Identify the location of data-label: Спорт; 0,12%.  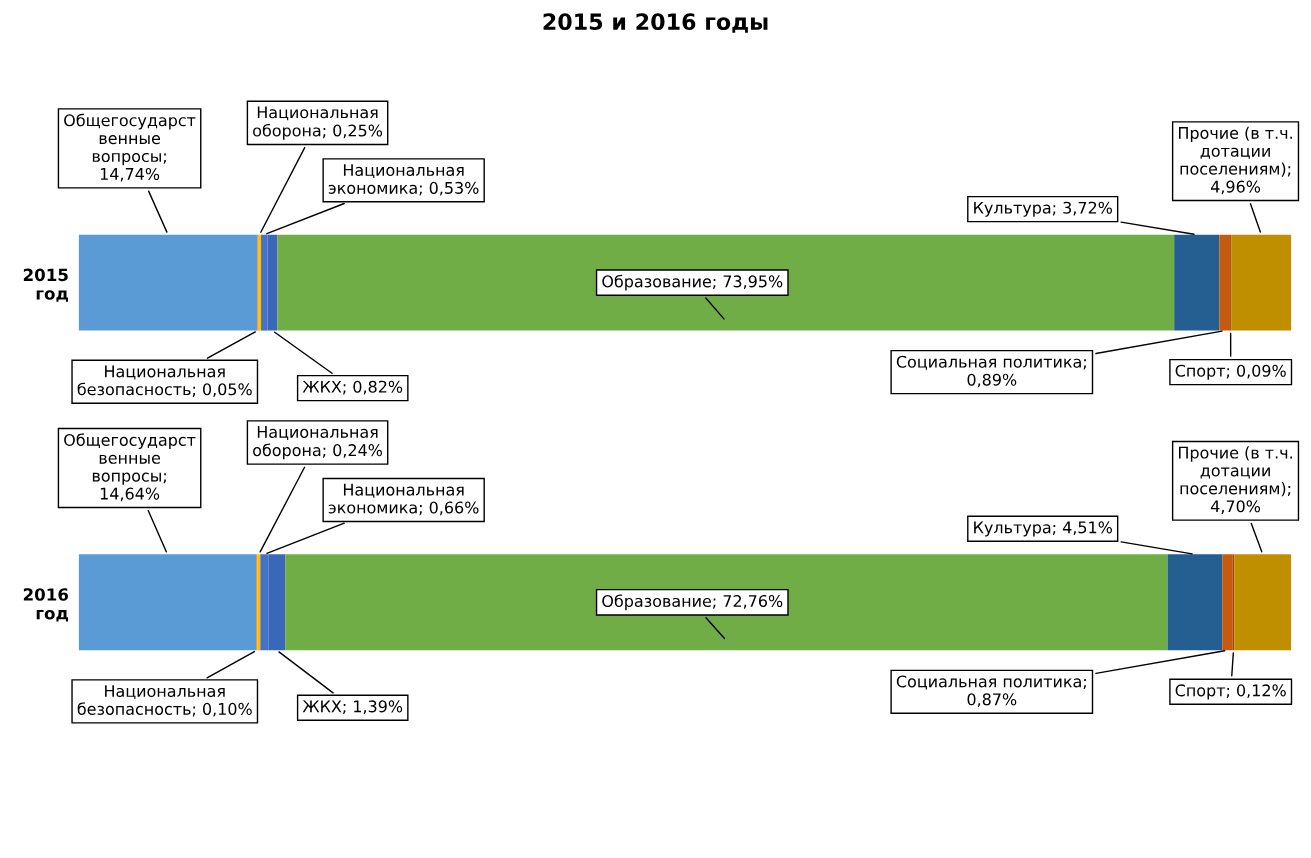
(1230, 692).